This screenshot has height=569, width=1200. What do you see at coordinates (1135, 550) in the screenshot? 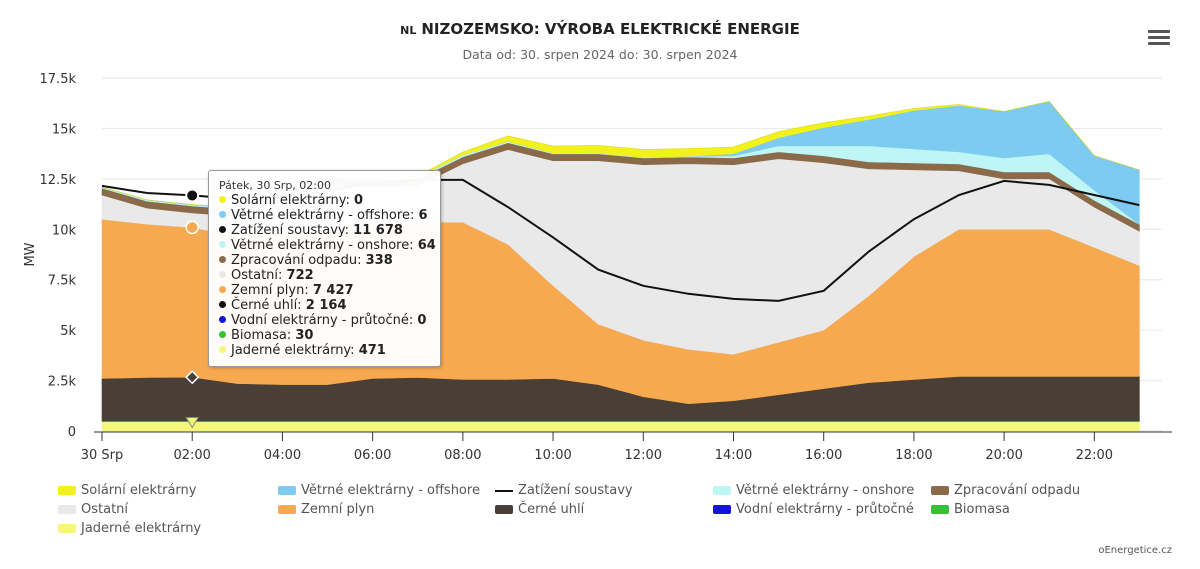
I see `credit: oEnergetice.cz` at bounding box center [1135, 550].